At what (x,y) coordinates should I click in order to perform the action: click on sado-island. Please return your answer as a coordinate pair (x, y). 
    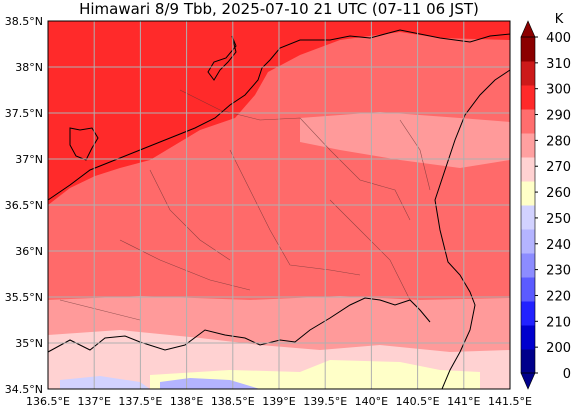
    Looking at the image, I should click on (222, 58).